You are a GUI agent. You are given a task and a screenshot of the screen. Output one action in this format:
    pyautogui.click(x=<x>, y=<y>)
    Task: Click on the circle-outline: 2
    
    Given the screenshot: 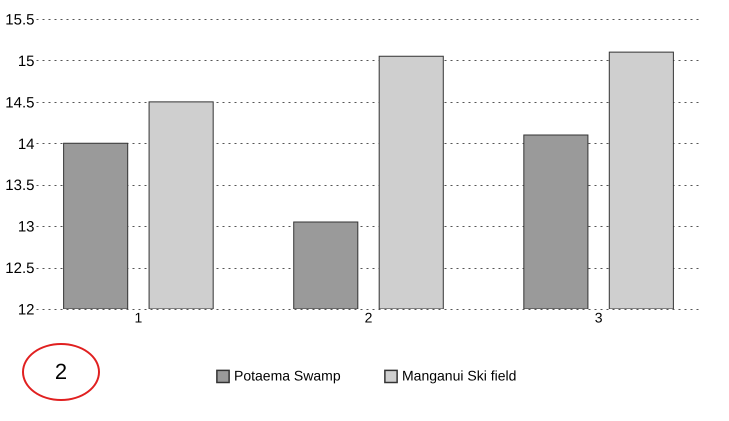 What is the action you would take?
    pyautogui.click(x=61, y=372)
    